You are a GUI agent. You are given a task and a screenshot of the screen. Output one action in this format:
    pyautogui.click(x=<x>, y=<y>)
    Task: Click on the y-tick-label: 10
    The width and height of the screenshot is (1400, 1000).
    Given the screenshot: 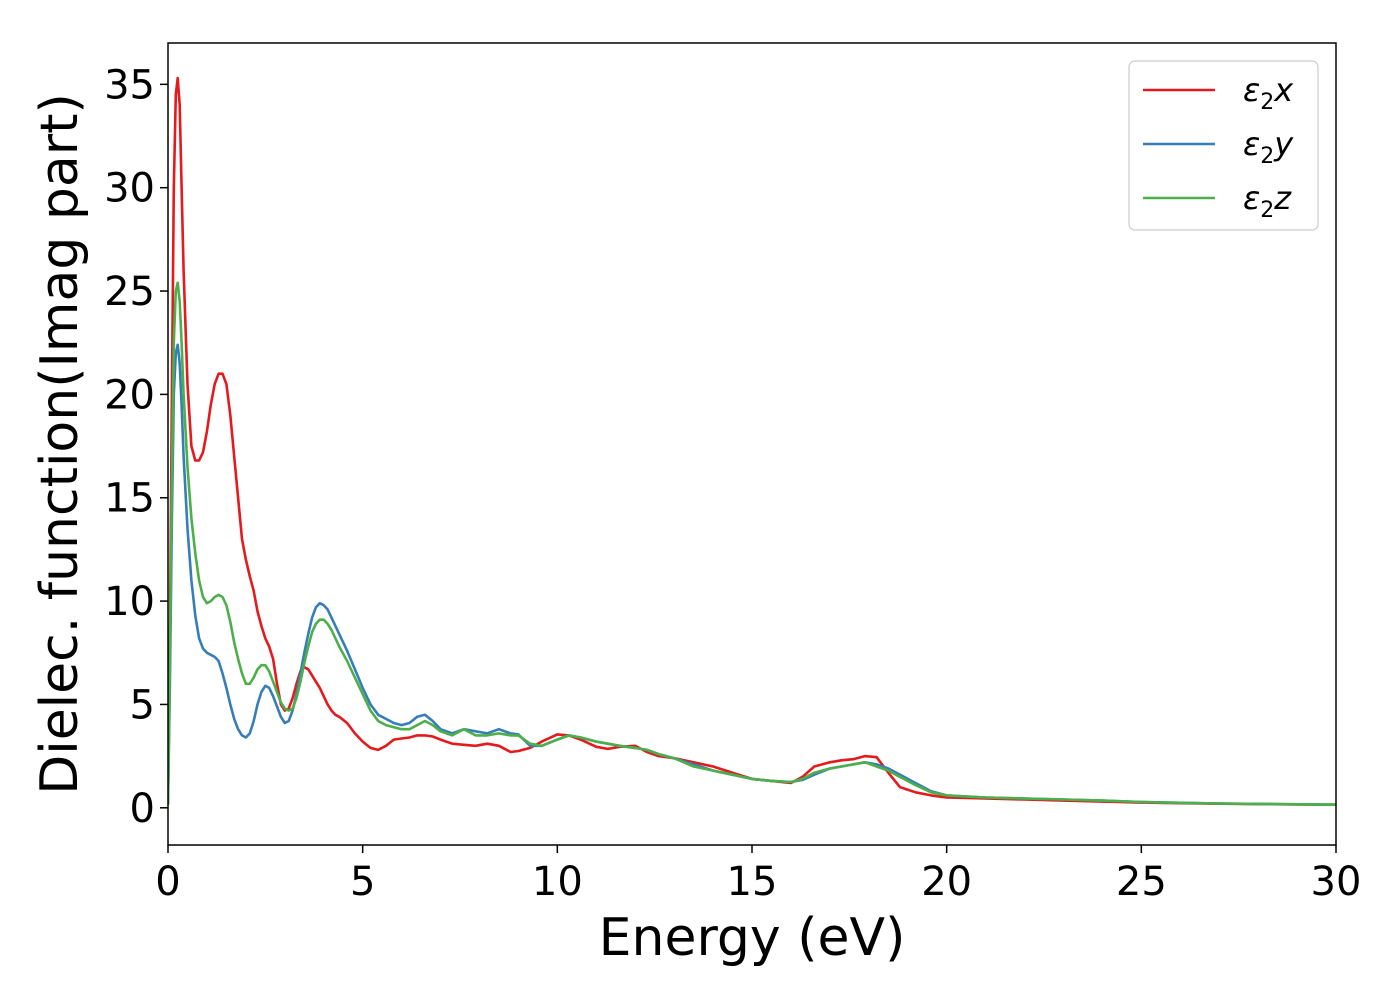 What is the action you would take?
    pyautogui.click(x=129, y=602)
    